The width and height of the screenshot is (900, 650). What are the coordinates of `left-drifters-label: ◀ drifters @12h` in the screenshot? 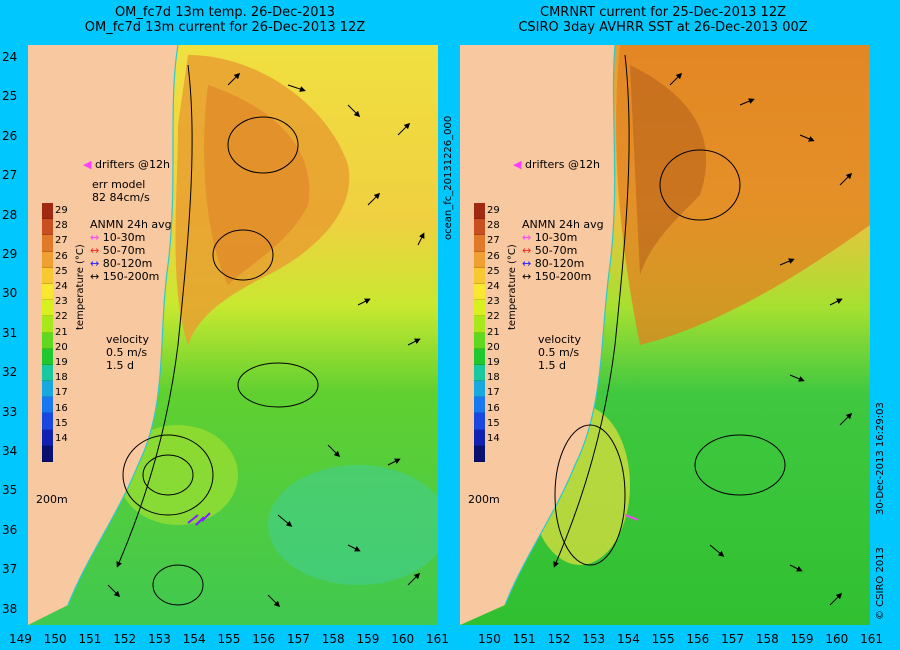 It's located at (127, 164).